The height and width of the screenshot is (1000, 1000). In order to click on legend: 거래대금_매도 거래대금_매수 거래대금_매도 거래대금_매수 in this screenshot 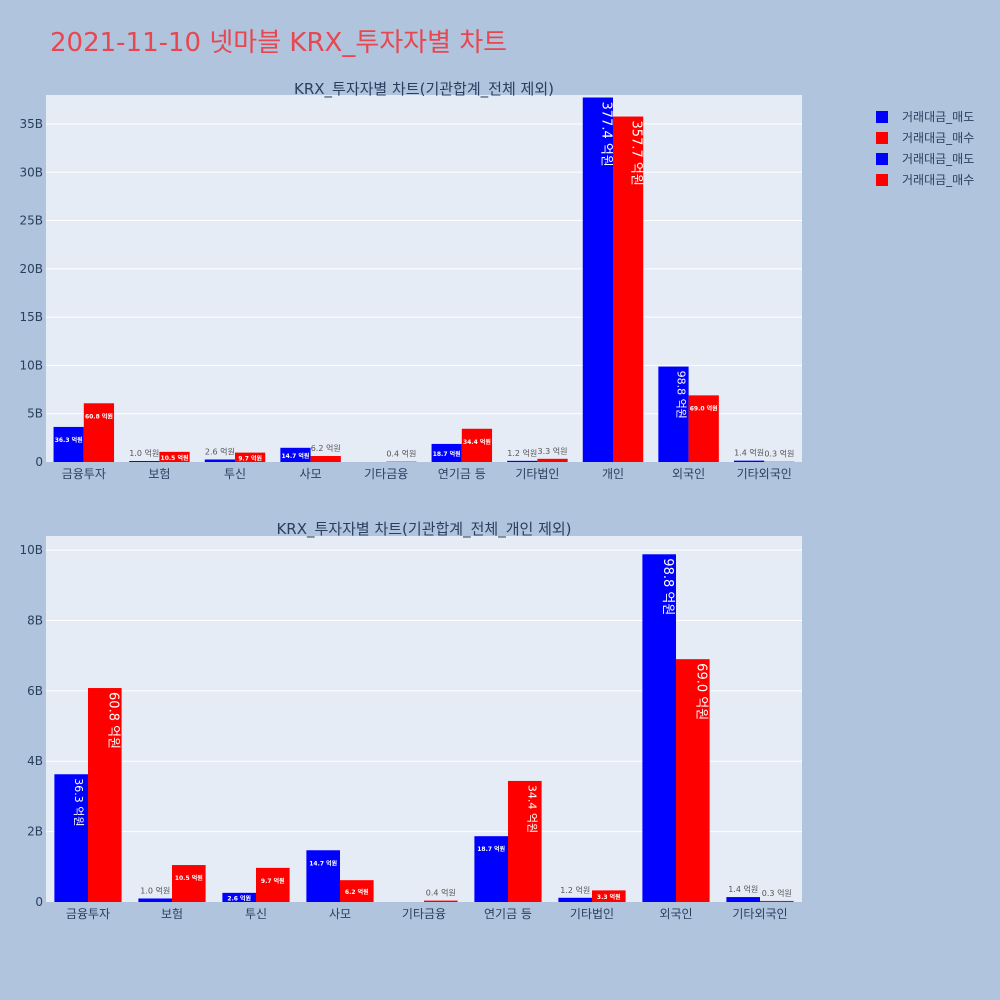, I will do `click(925, 148)`.